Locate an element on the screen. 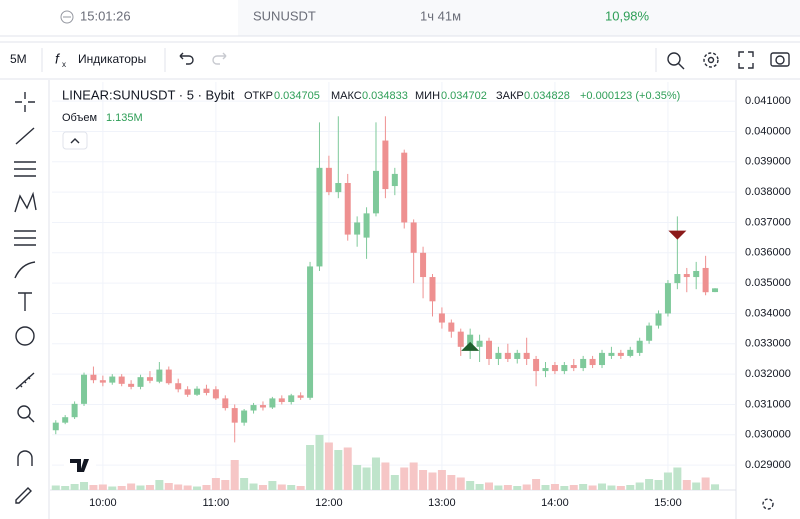 Image resolution: width=800 pixels, height=519 pixels. fullscreen-button is located at coordinates (746, 60).